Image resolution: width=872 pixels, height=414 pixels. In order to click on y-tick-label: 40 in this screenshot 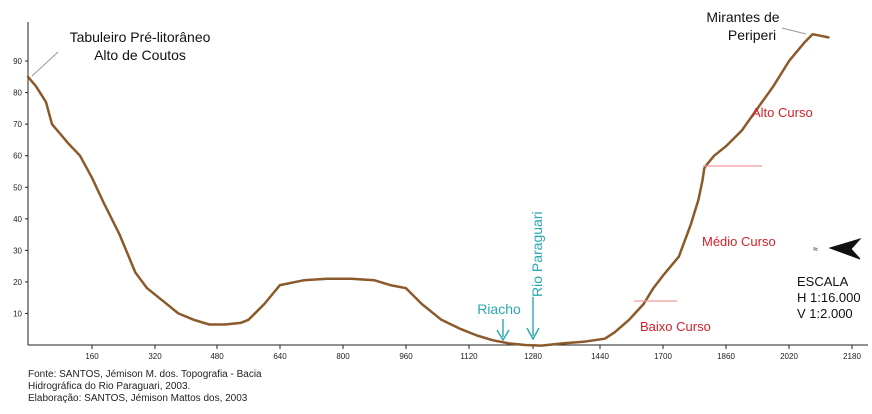, I will do `click(17, 219)`.